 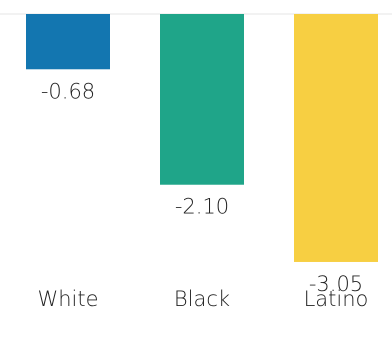 What do you see at coordinates (68, 91) in the screenshot?
I see `value-label-white: -0.68` at bounding box center [68, 91].